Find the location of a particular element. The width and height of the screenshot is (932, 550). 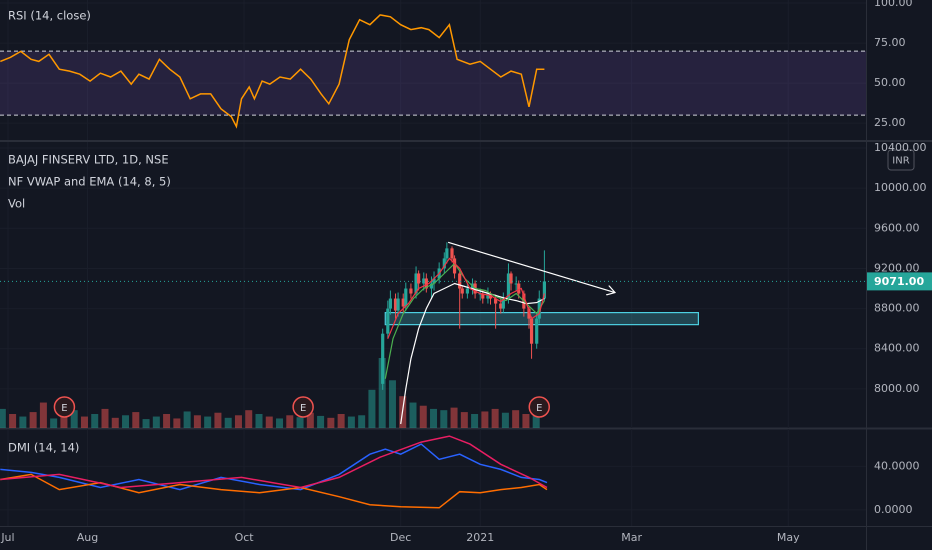

x-tick-label: May is located at coordinates (788, 537).